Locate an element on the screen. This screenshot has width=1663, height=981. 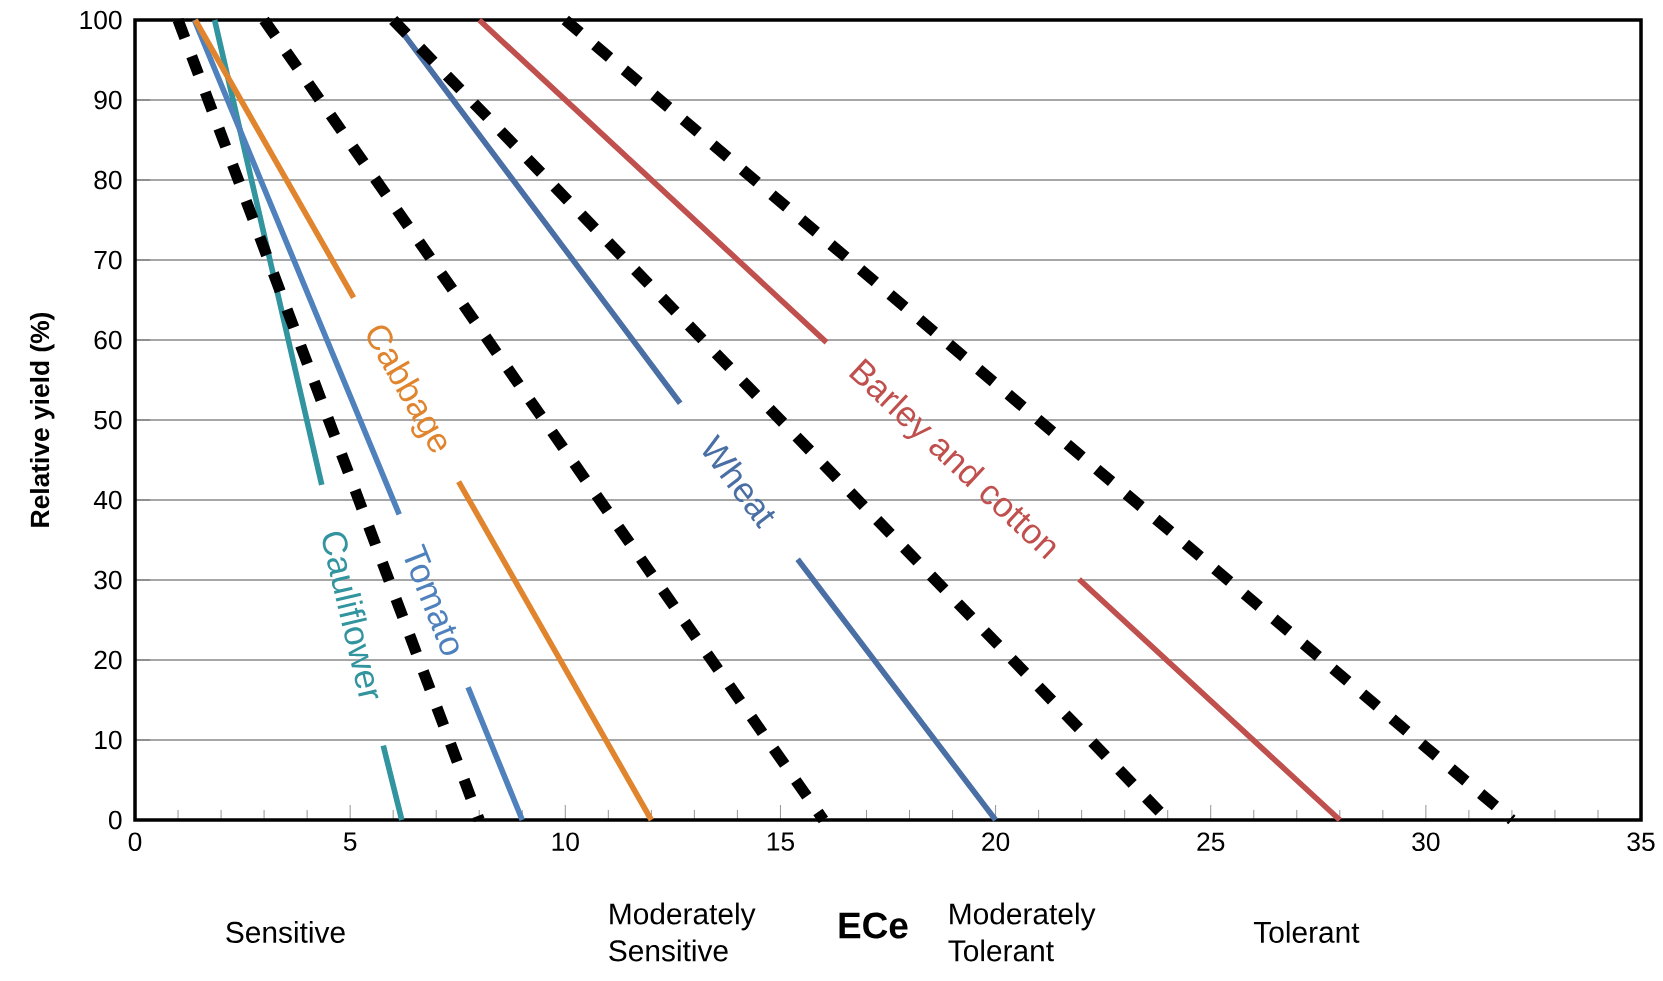
y-tick-label: 20 is located at coordinates (108, 660).